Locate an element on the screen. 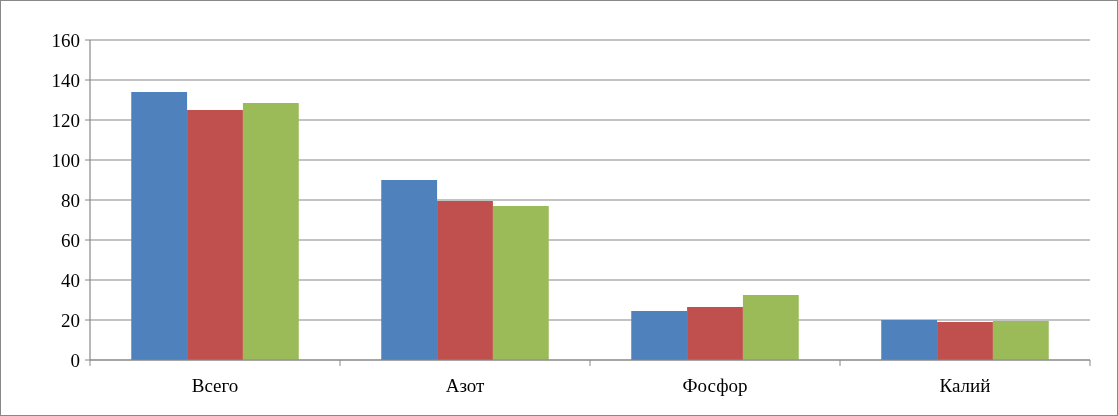 Image resolution: width=1118 pixels, height=416 pixels. y-tick-label: 0 is located at coordinates (75, 360).